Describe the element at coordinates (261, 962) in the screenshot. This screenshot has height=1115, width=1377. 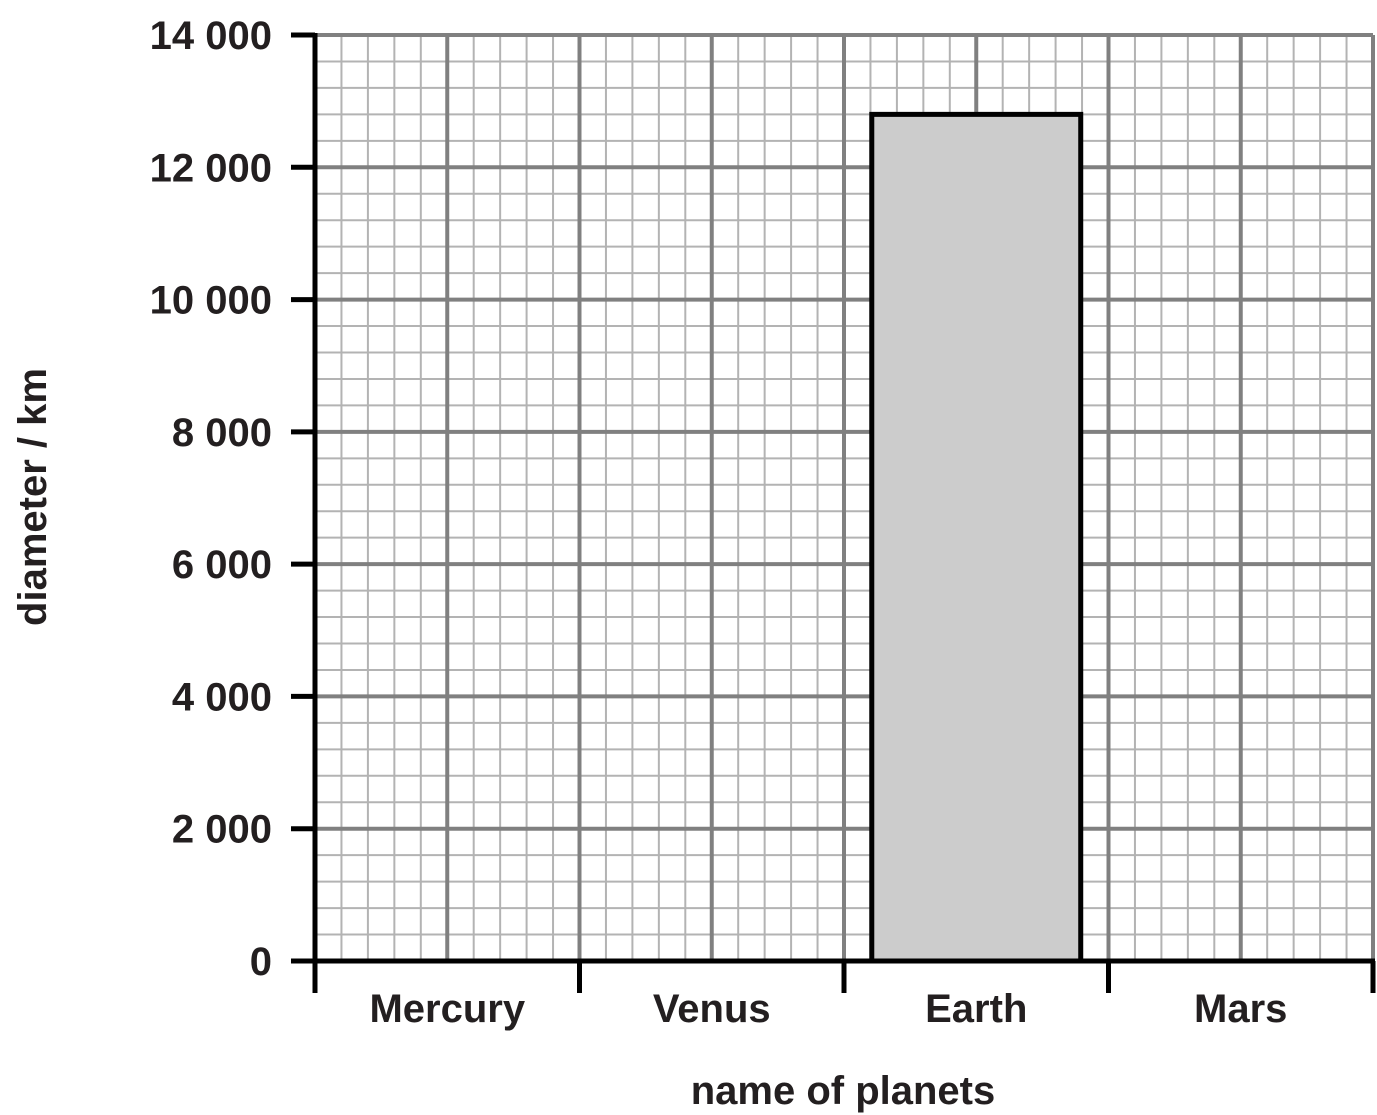
I see `y-tick-label: 0` at that location.